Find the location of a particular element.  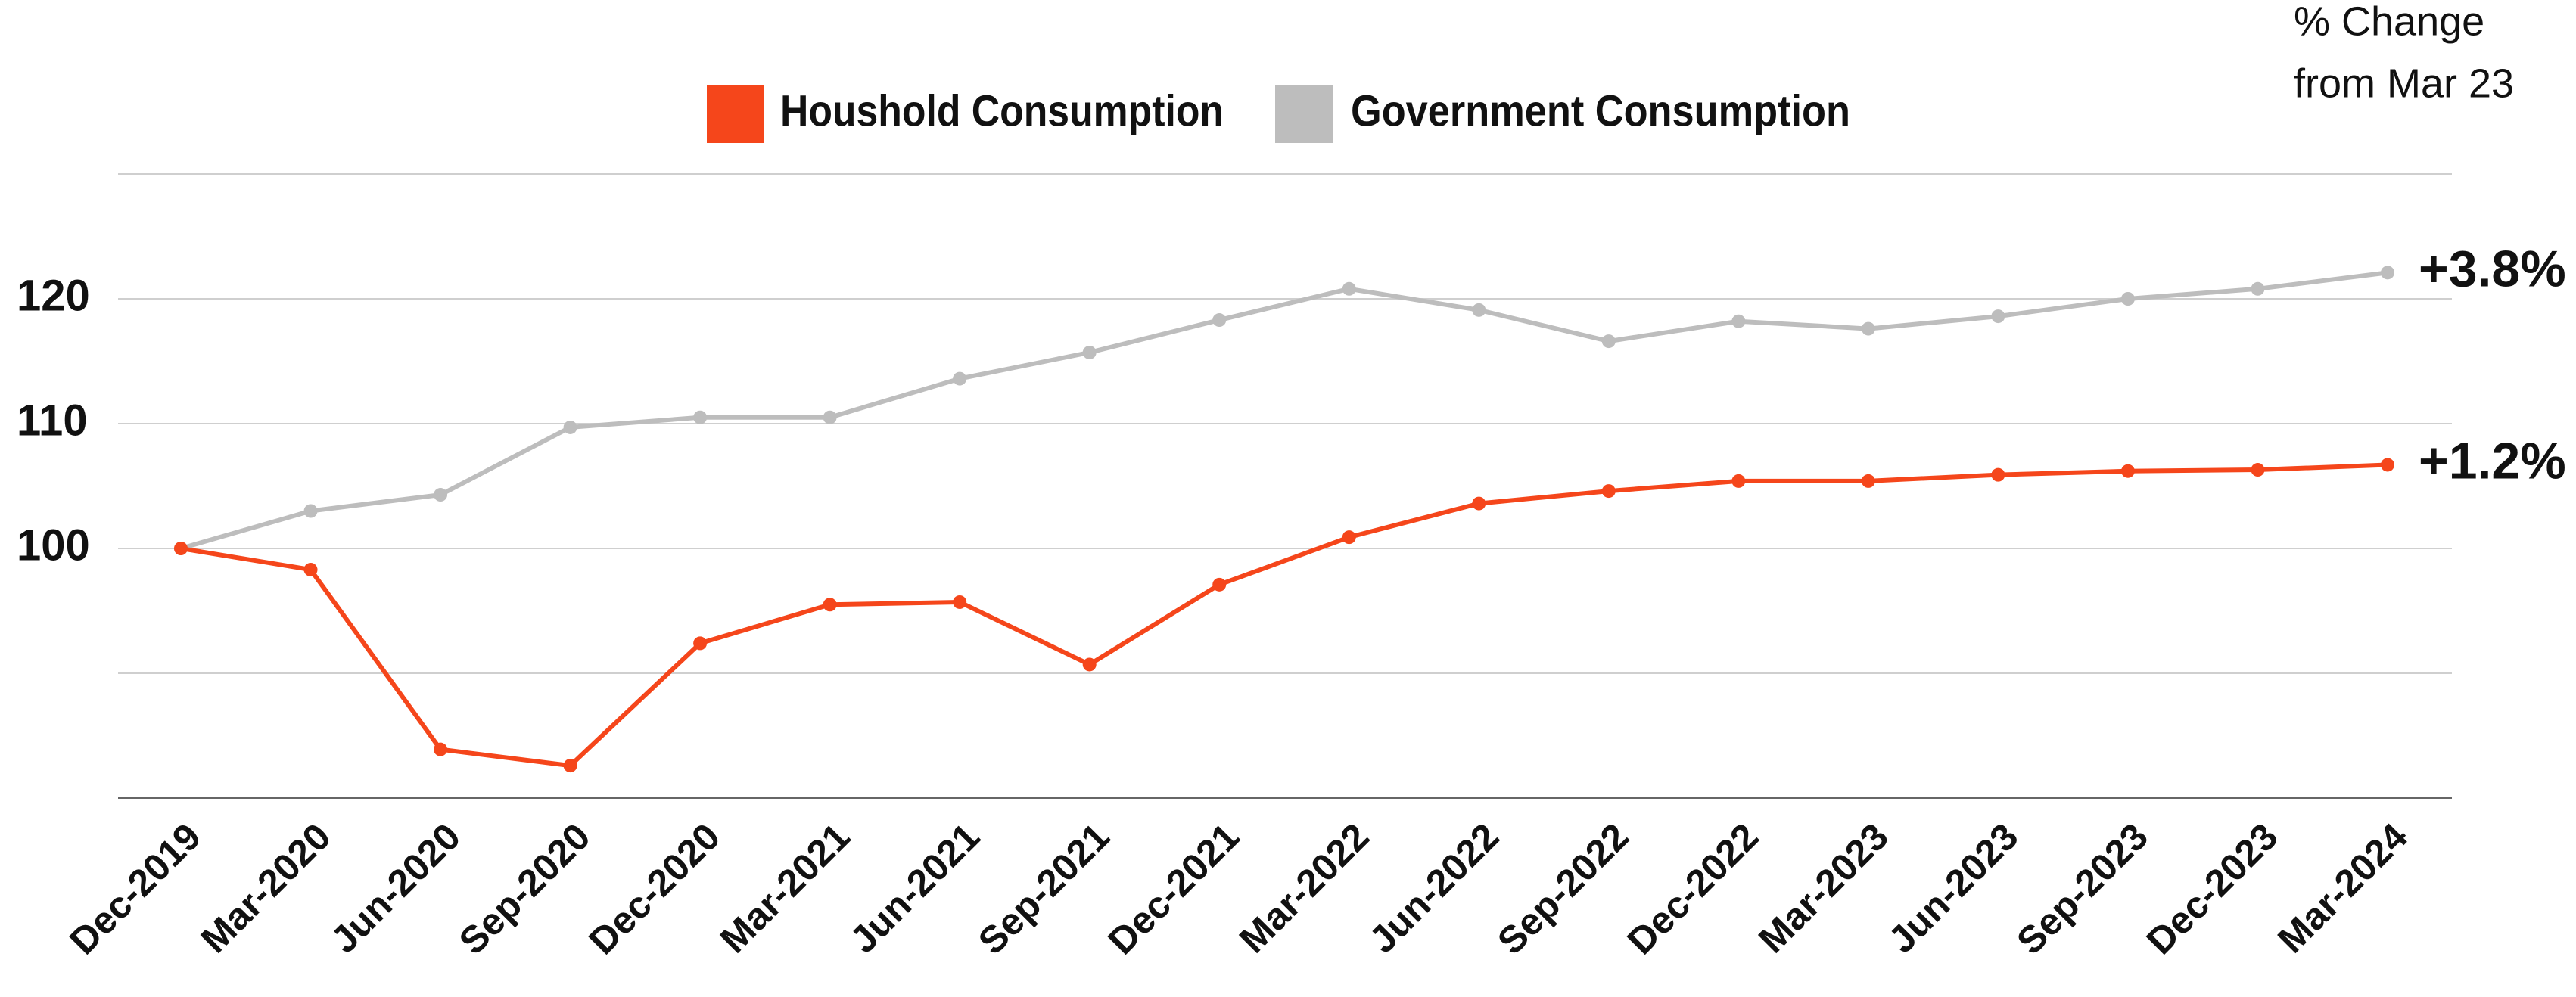

end-label: +1.2% is located at coordinates (2492, 461).